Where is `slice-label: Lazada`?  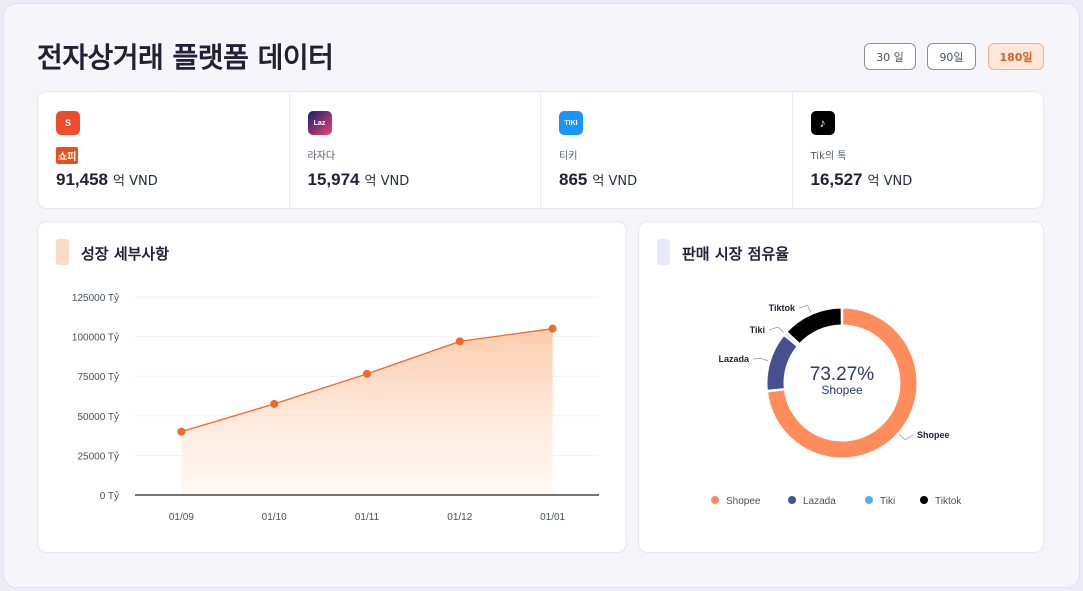
slice-label: Lazada is located at coordinates (734, 359).